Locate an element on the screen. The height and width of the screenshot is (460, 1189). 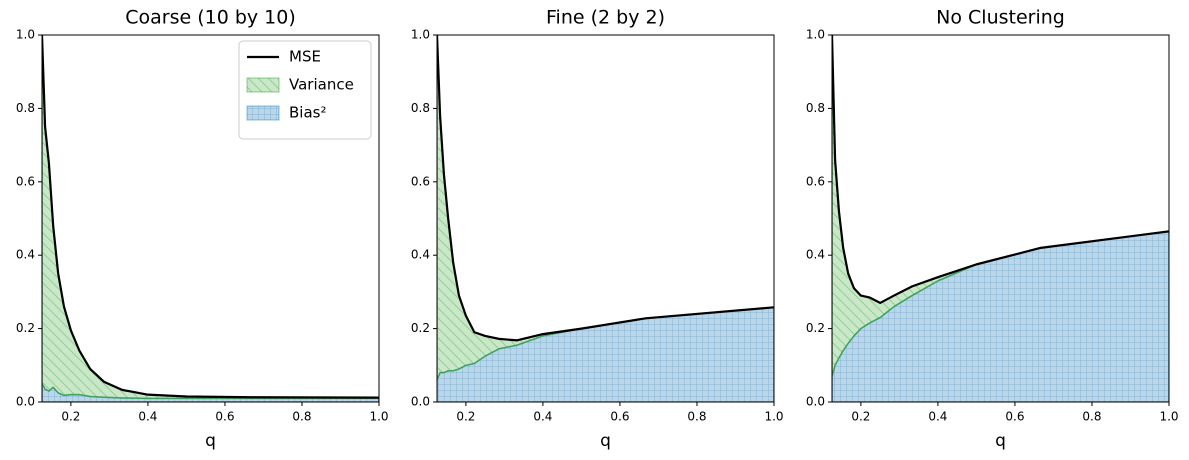
chart-title: No Clustering is located at coordinates (1000, 18).